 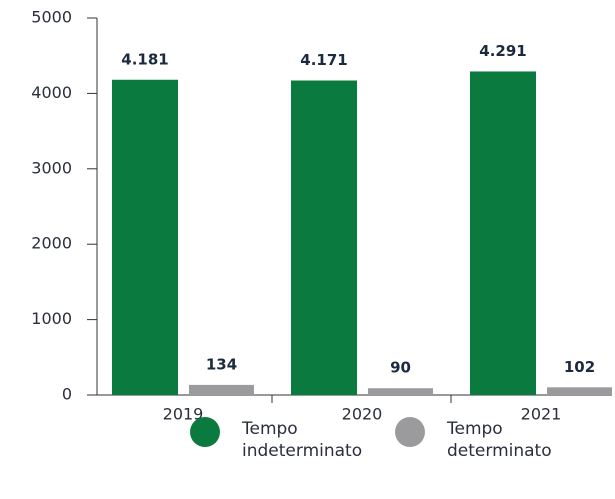 I want to click on value-label: 134, so click(x=221, y=364).